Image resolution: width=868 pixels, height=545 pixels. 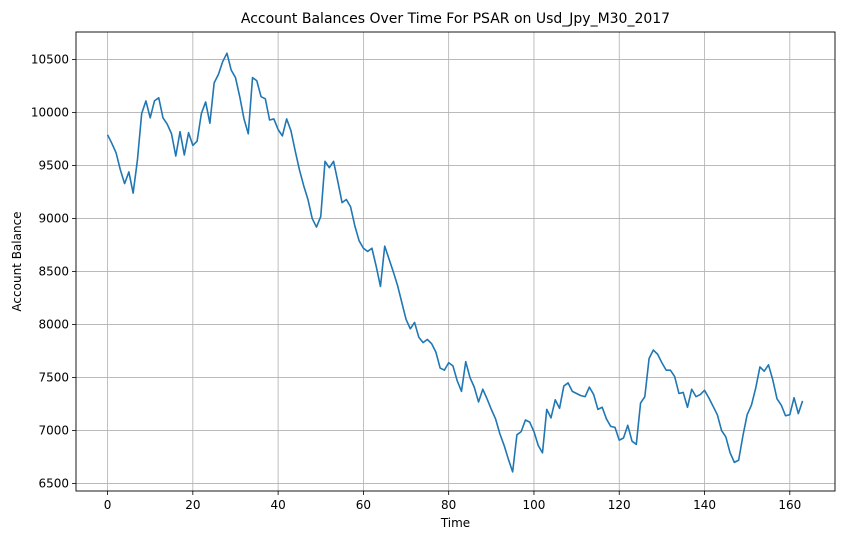 I want to click on y-tick-label: 10500, so click(x=50, y=60).